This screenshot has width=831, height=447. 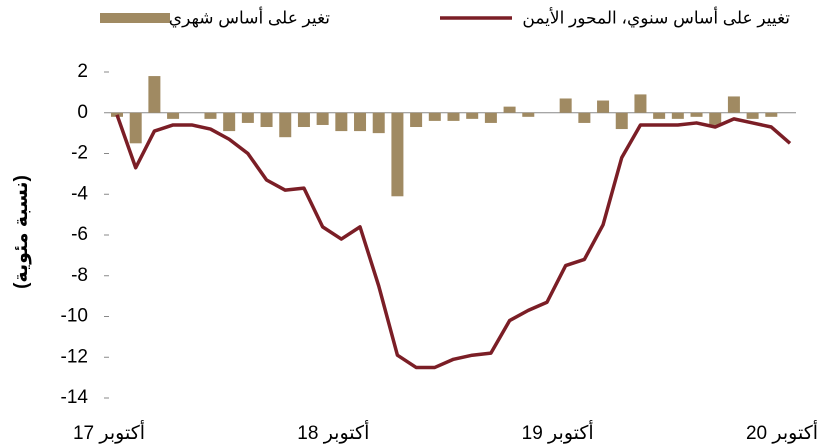 What do you see at coordinates (75, 397) in the screenshot?
I see `y-tick-label: -14` at bounding box center [75, 397].